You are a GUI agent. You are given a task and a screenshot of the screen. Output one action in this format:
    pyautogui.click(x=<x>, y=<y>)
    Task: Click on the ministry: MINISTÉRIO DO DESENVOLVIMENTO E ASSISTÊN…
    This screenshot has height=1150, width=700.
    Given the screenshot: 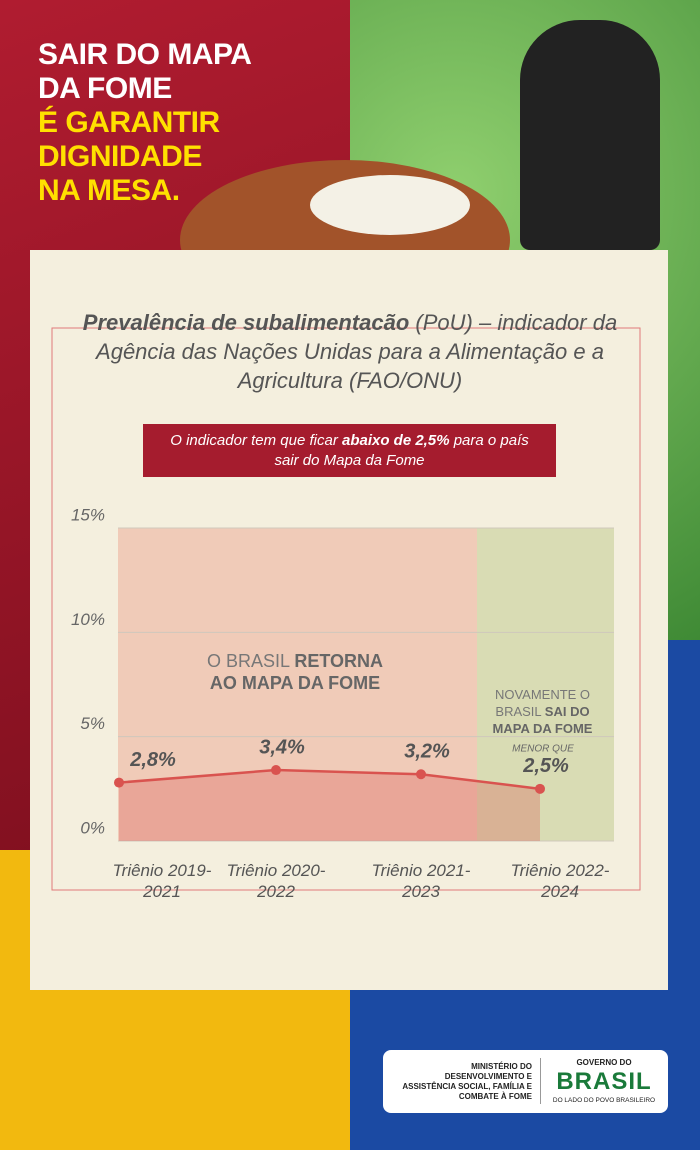 What is the action you would take?
    pyautogui.click(x=467, y=1081)
    